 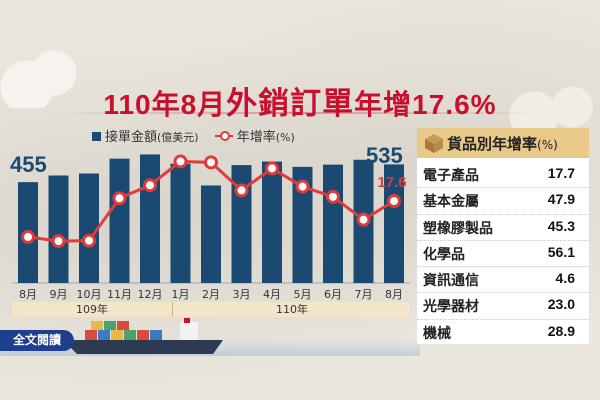 I want to click on row-name: 光學器材, so click(x=451, y=307).